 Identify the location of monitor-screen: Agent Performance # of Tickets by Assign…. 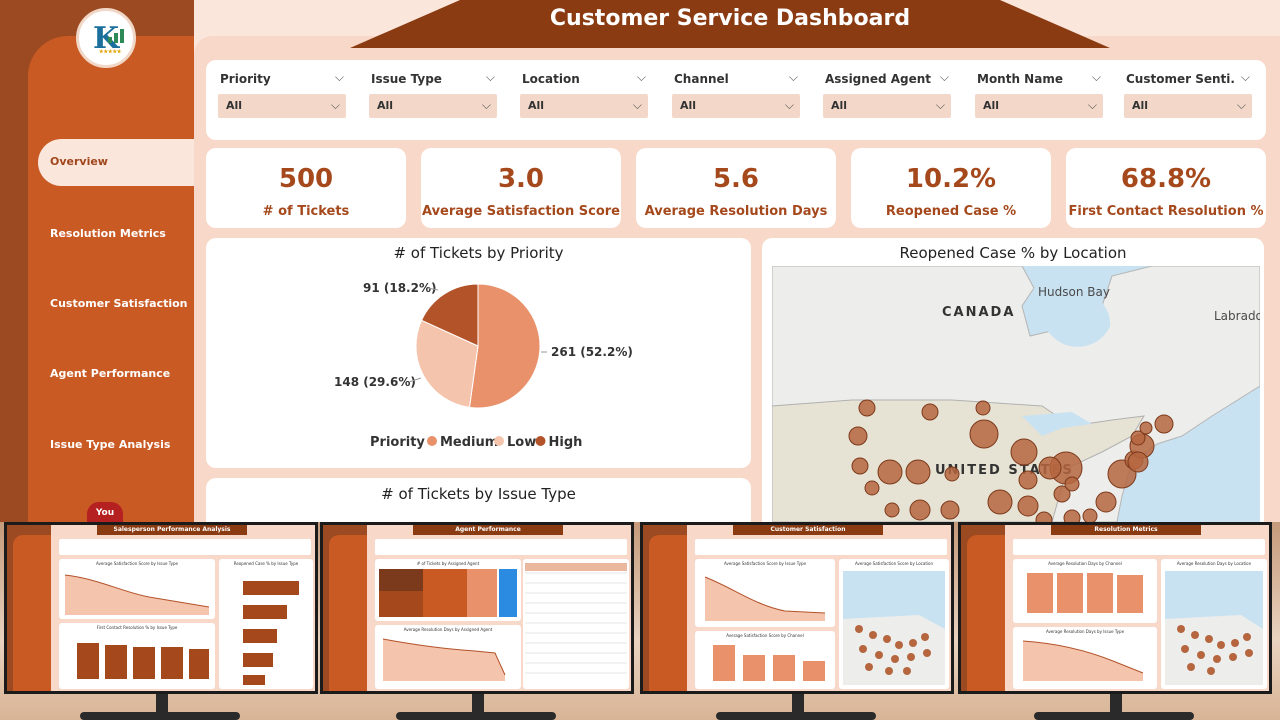
(477, 608).